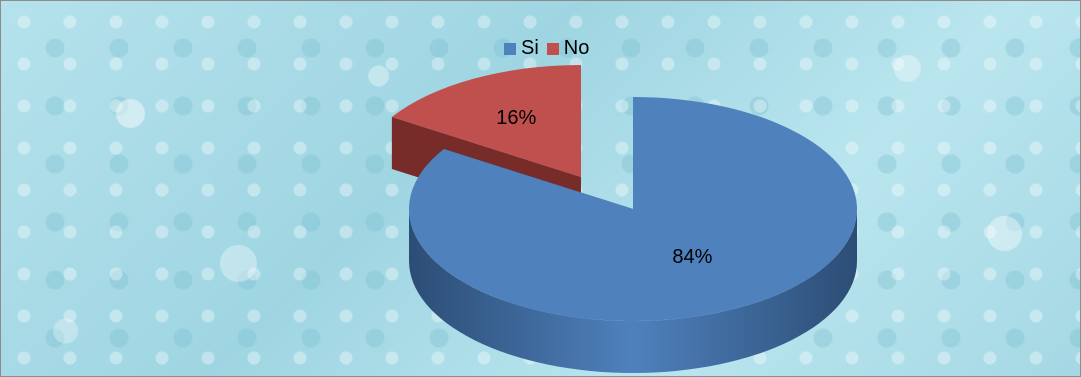 Image resolution: width=1081 pixels, height=377 pixels. I want to click on legend-label-si: Si, so click(530, 48).